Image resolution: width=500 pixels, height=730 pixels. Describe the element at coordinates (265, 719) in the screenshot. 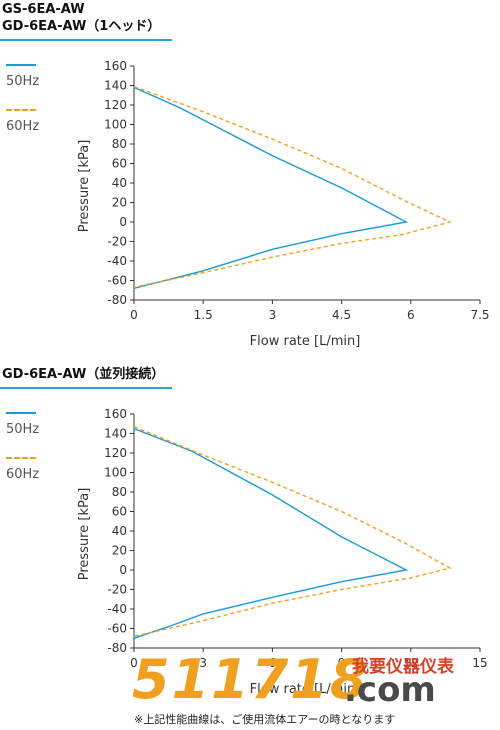

I see `performance-note: ※上記性能曲線は、ご使用流体エアーの時となります` at that location.